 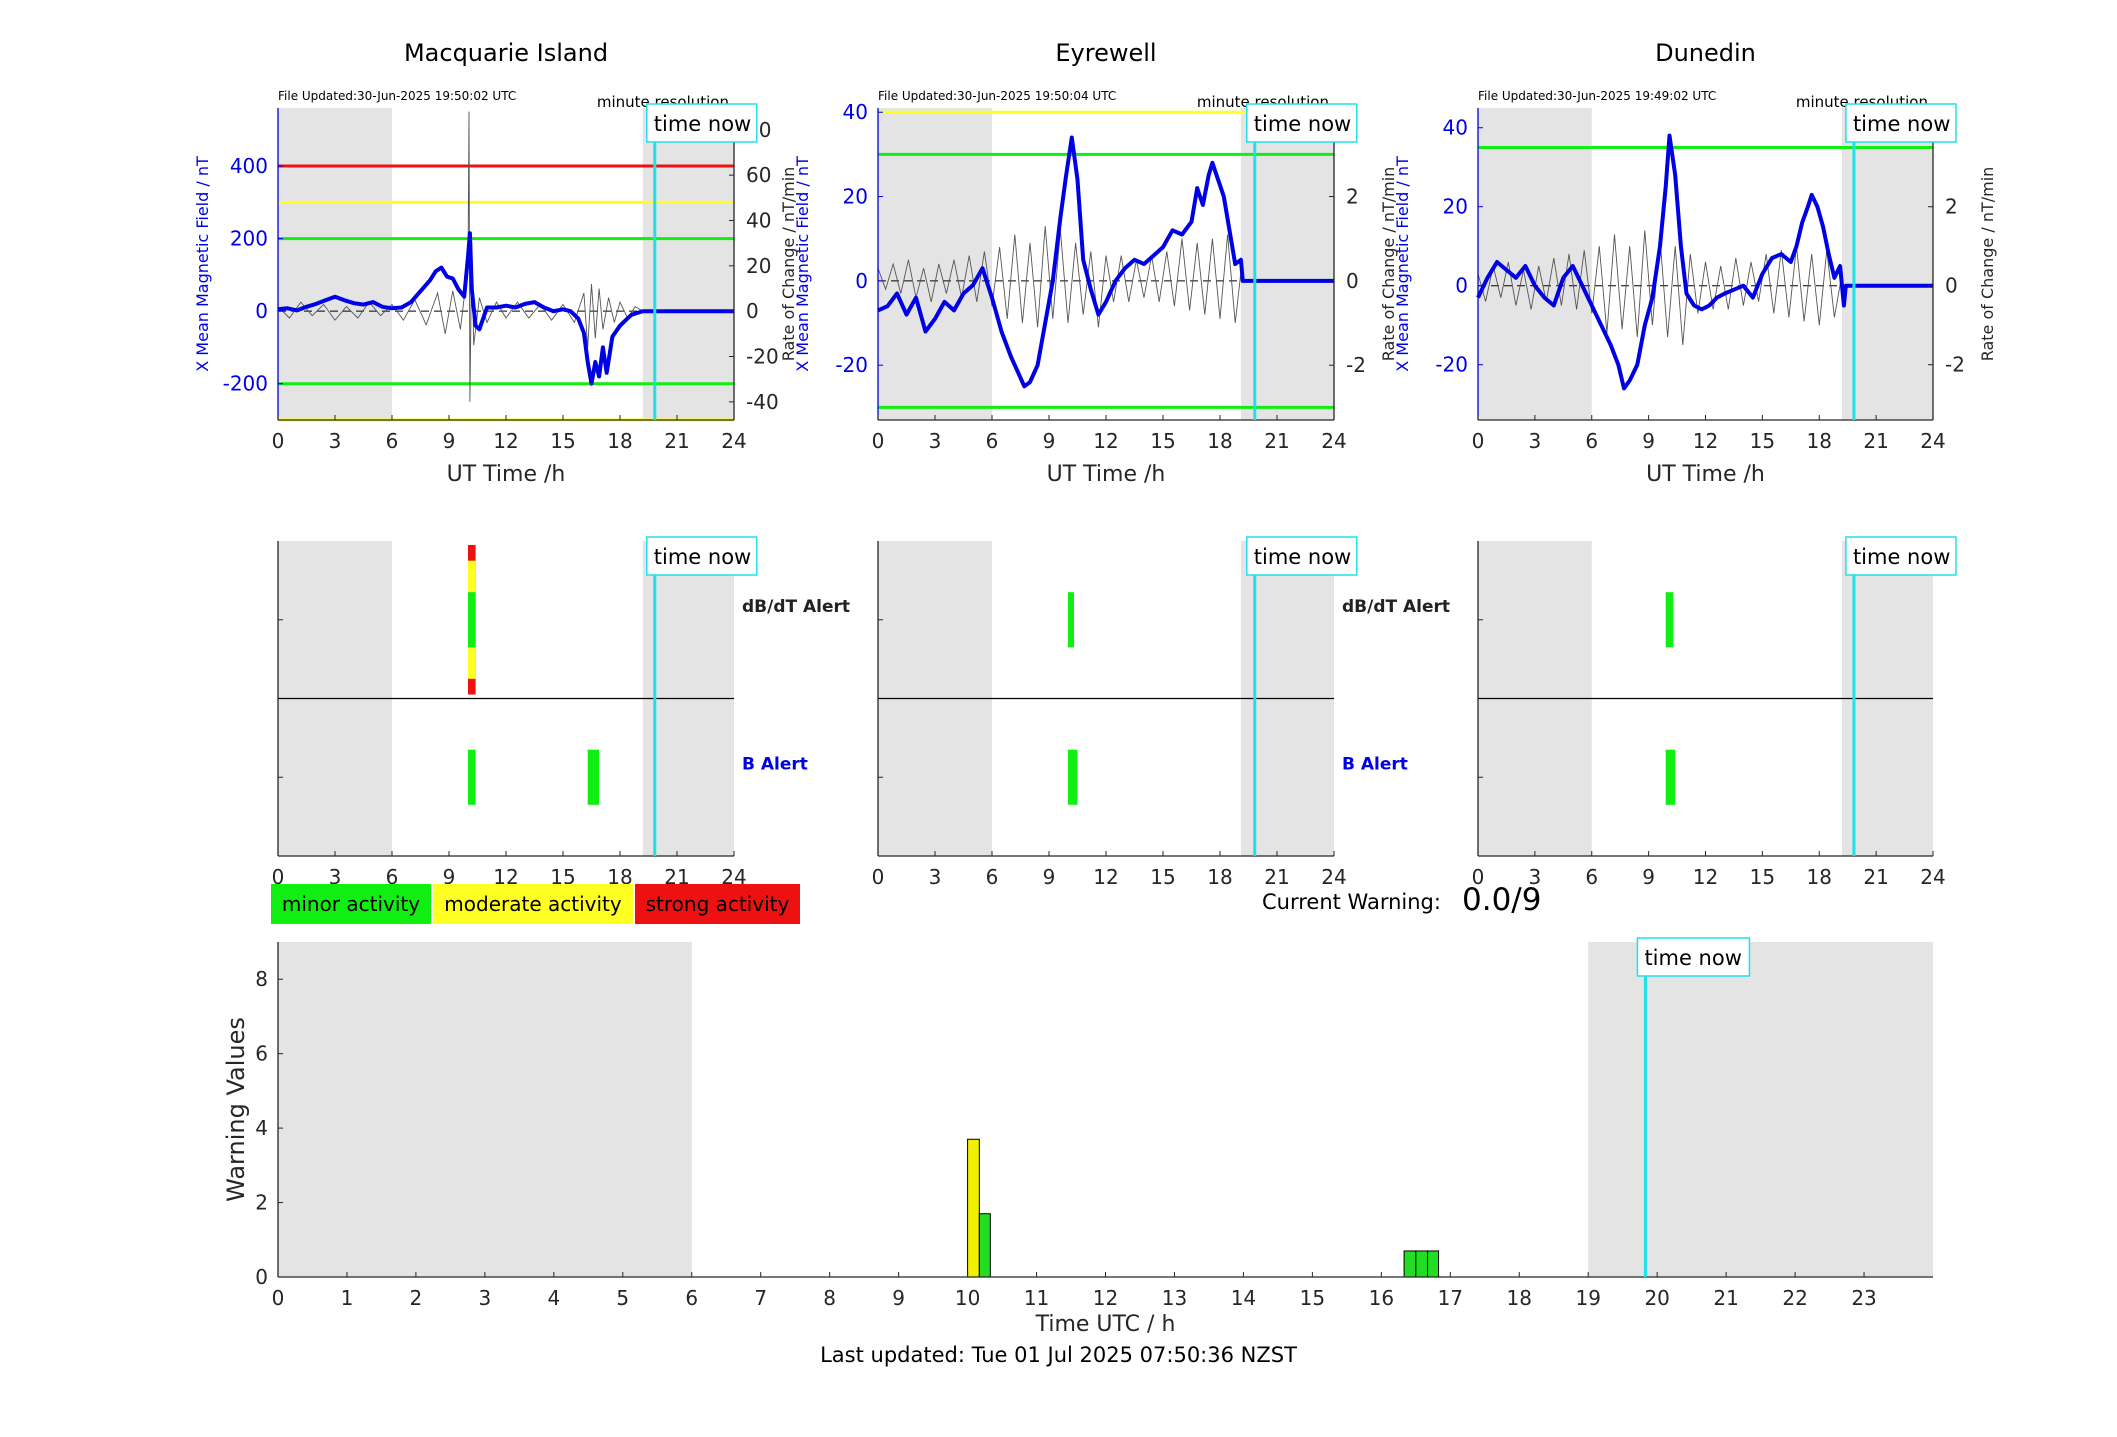 What do you see at coordinates (1794, 1298) in the screenshot?
I see `x-tick-label: 22` at bounding box center [1794, 1298].